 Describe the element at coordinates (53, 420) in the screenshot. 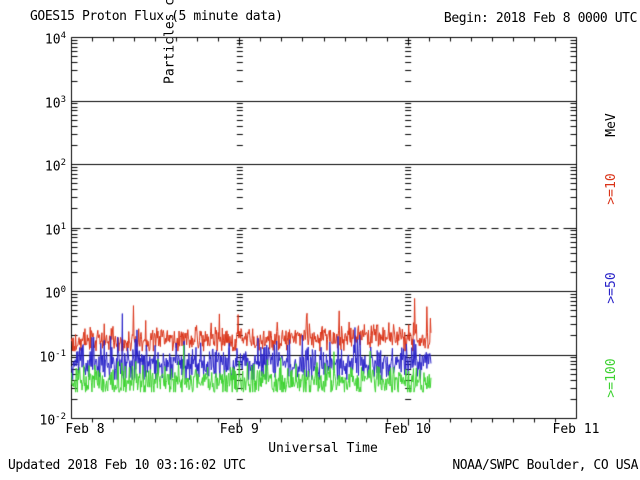

I see `y-tick-label: 10⁻²` at that location.